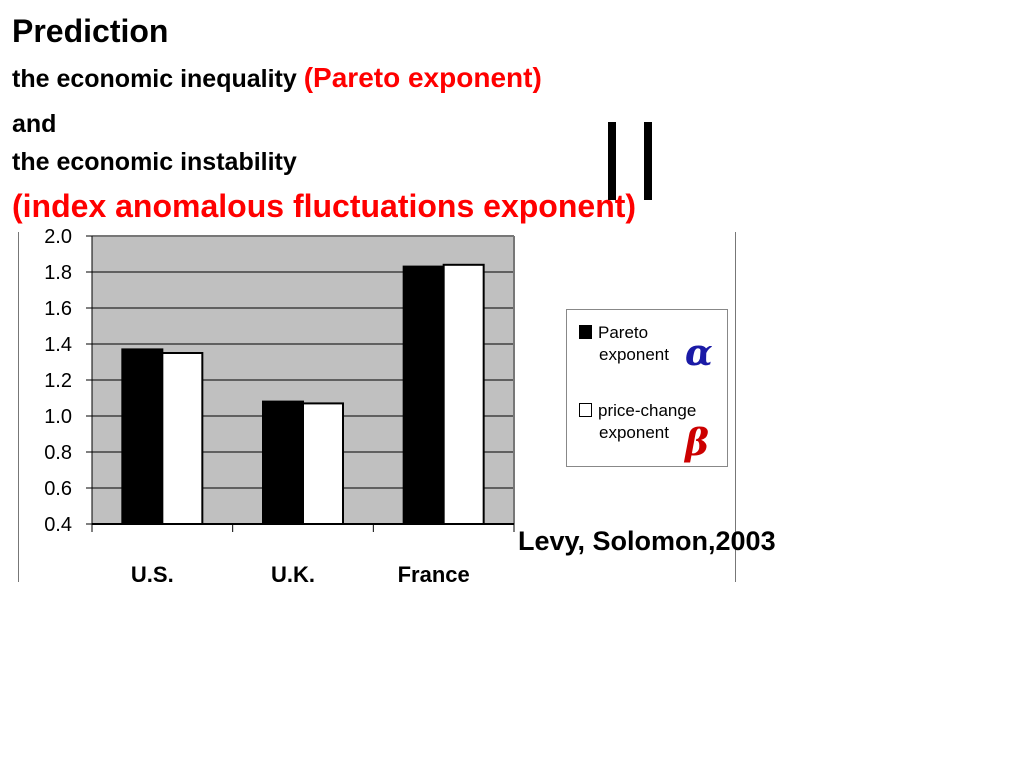 The image size is (1024, 768). I want to click on equality-symbol, so click(632, 161).